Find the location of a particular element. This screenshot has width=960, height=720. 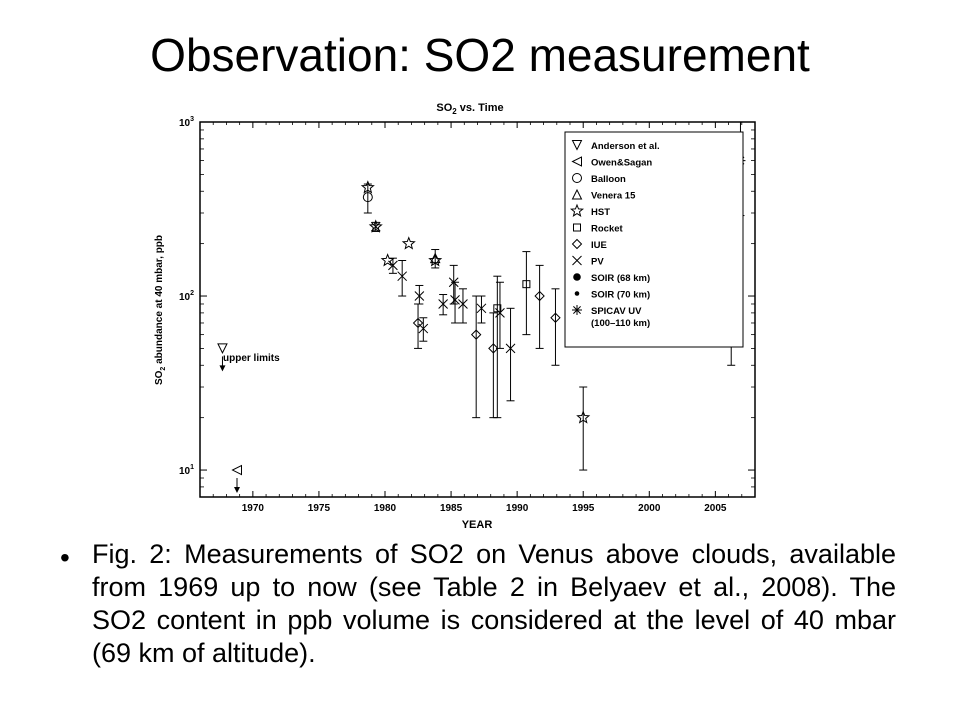

legend-label: HST is located at coordinates (600, 212).